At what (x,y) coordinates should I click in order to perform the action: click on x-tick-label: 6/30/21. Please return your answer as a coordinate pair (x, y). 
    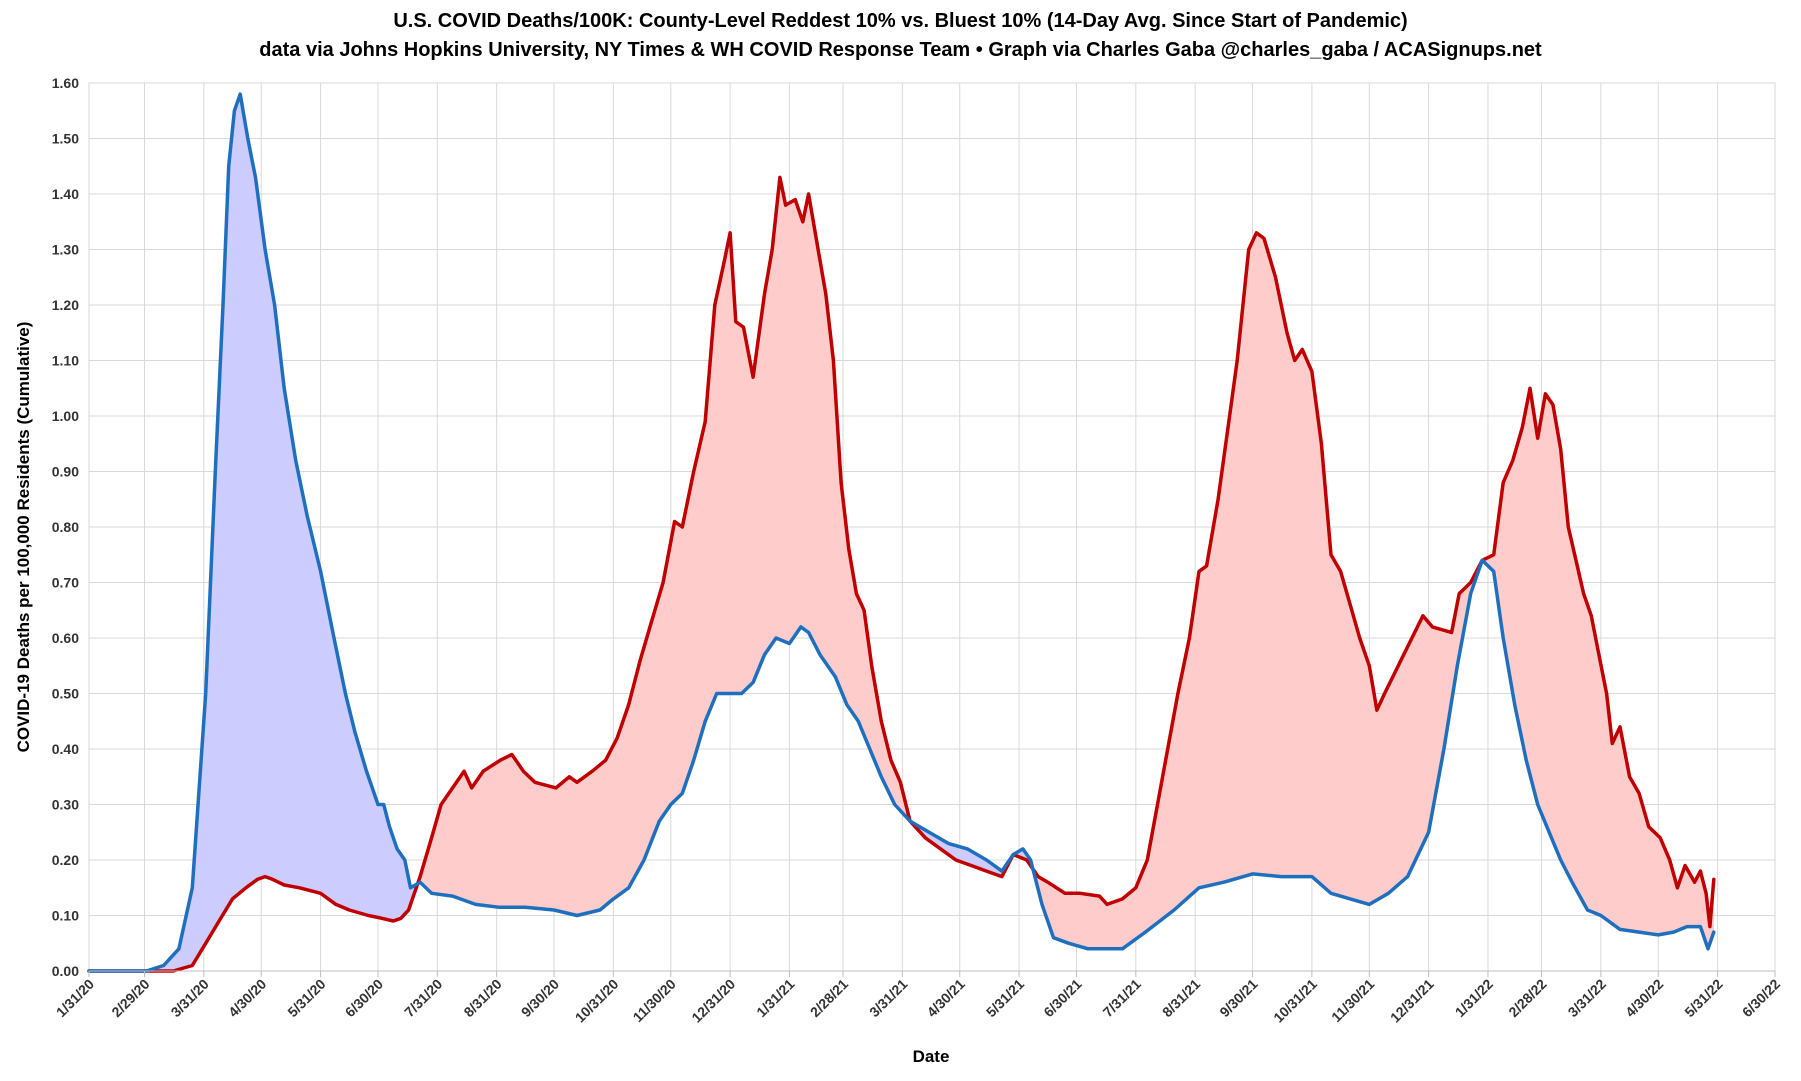
    Looking at the image, I should click on (1062, 998).